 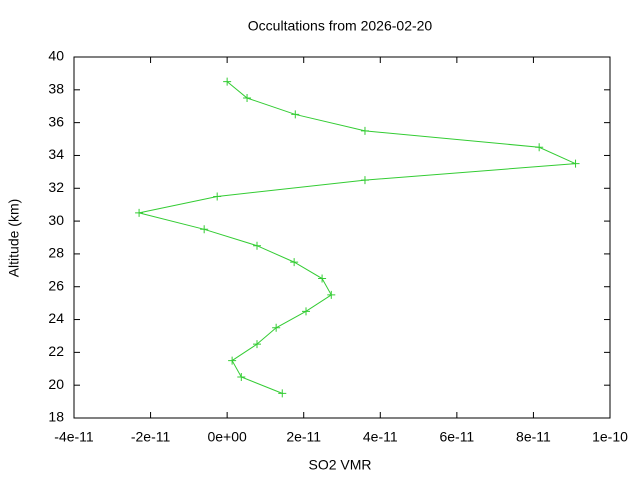 What do you see at coordinates (56, 318) in the screenshot?
I see `y-tick-label: 24` at bounding box center [56, 318].